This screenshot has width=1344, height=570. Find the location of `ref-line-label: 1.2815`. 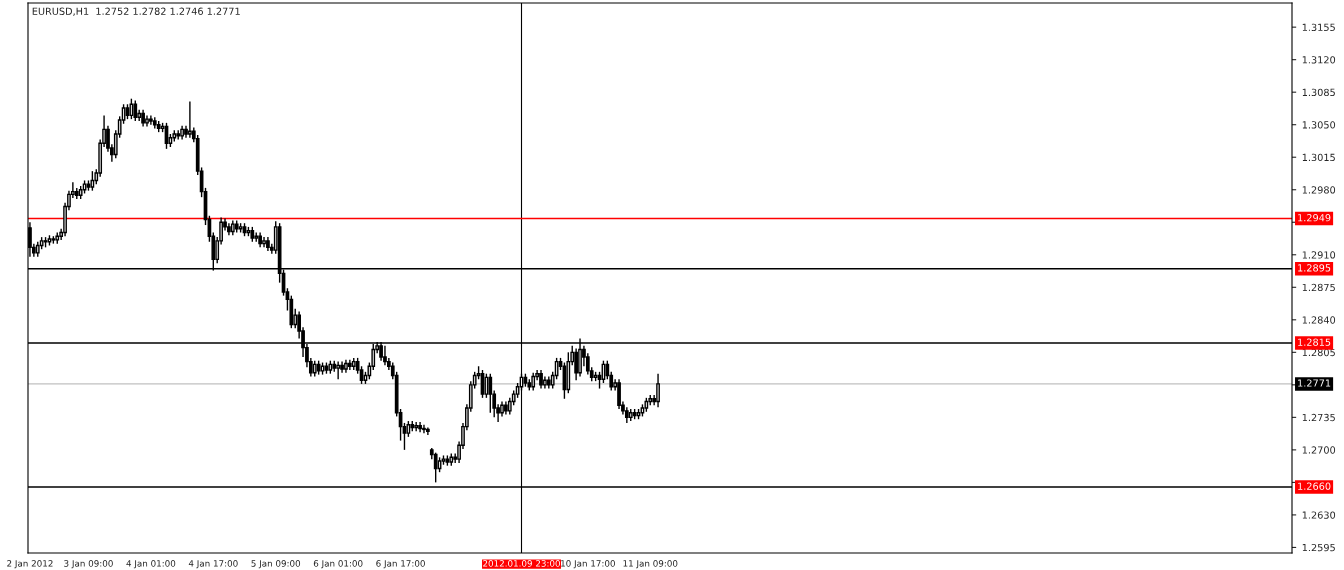

ref-line-label: 1.2815 is located at coordinates (1314, 342).